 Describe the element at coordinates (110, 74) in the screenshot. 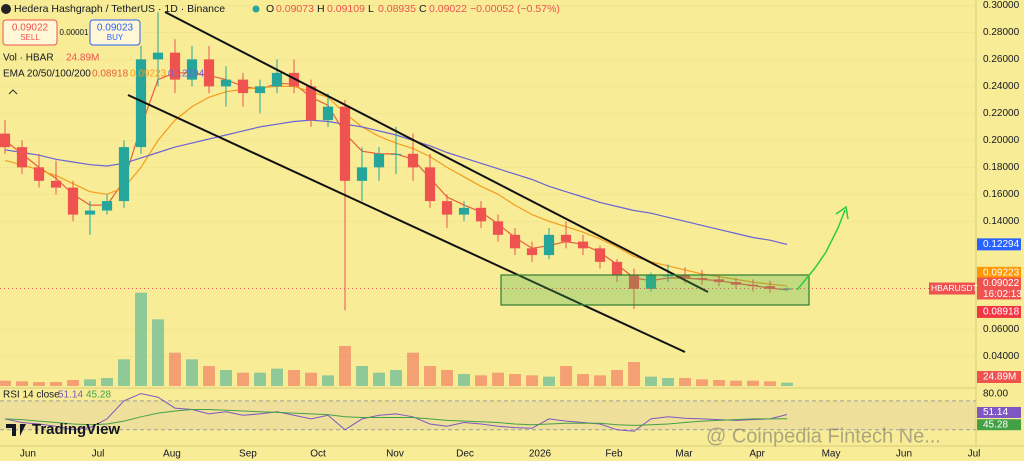

I see `ema-value: 0.08918` at that location.